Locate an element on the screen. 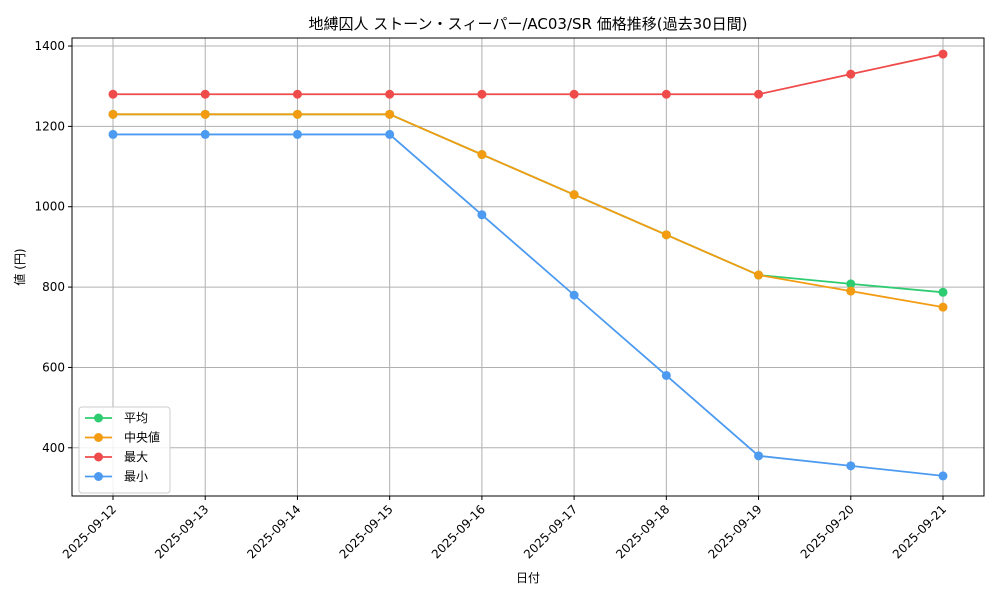  y-tick-label: 1000 is located at coordinates (49, 207).